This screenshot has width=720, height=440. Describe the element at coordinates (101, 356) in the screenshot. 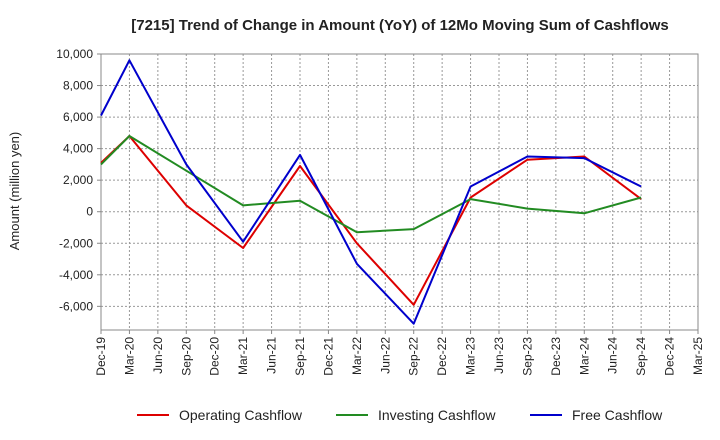

I see `x-tick-label: Dec-19` at that location.